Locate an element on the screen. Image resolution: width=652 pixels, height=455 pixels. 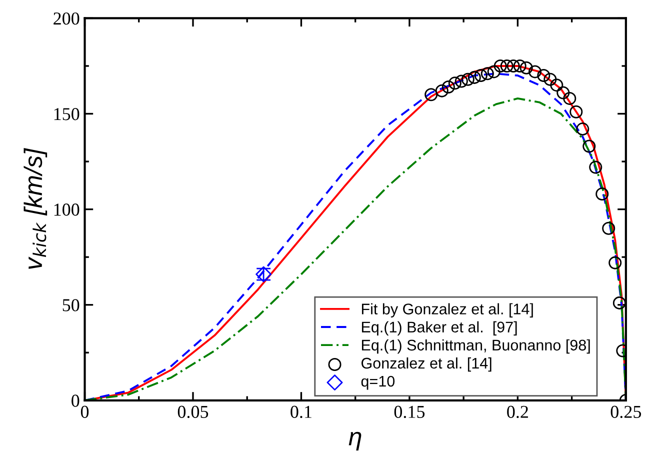
legend-label: Gonzalez et al. [14] is located at coordinates (427, 364).